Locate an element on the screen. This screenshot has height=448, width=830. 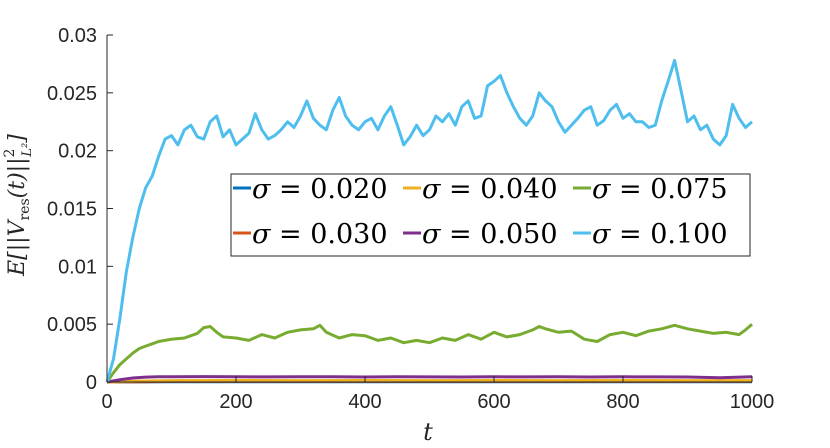
y-axis-label: E[||Vres(t)||2 L²] is located at coordinates (18, 205).